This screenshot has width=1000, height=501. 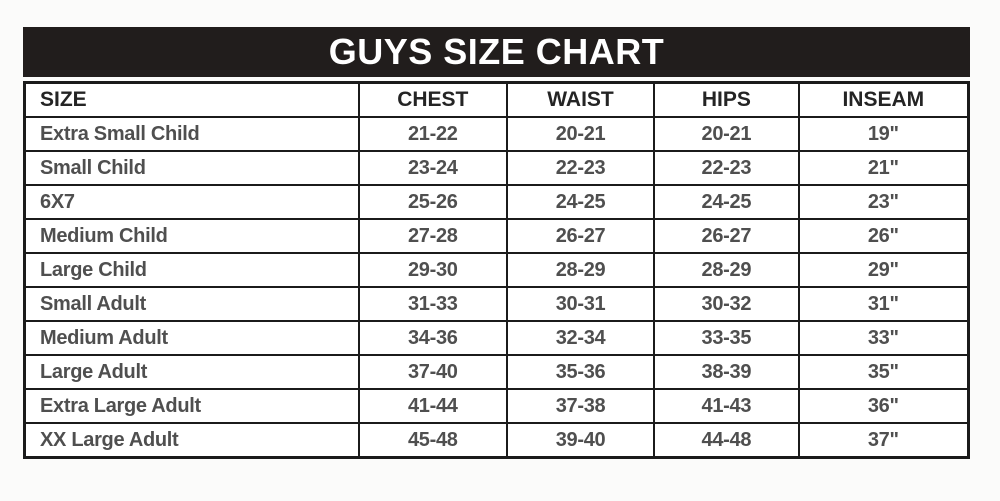 I want to click on table-row: Large Adult 37-40 35-36 38-39 35", so click(x=496, y=372).